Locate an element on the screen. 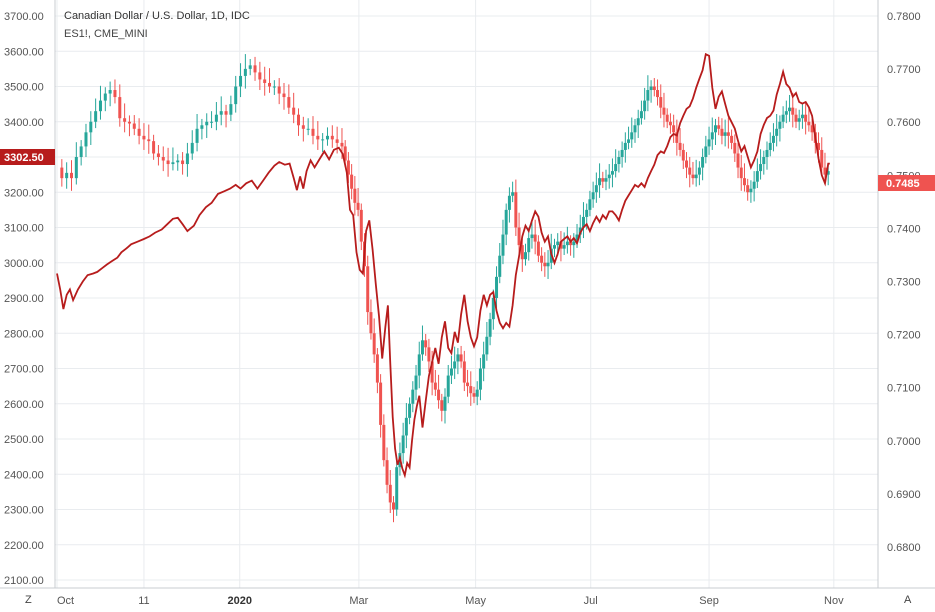 The height and width of the screenshot is (612, 935). left-tick-label: 2300.00 is located at coordinates (24, 511).